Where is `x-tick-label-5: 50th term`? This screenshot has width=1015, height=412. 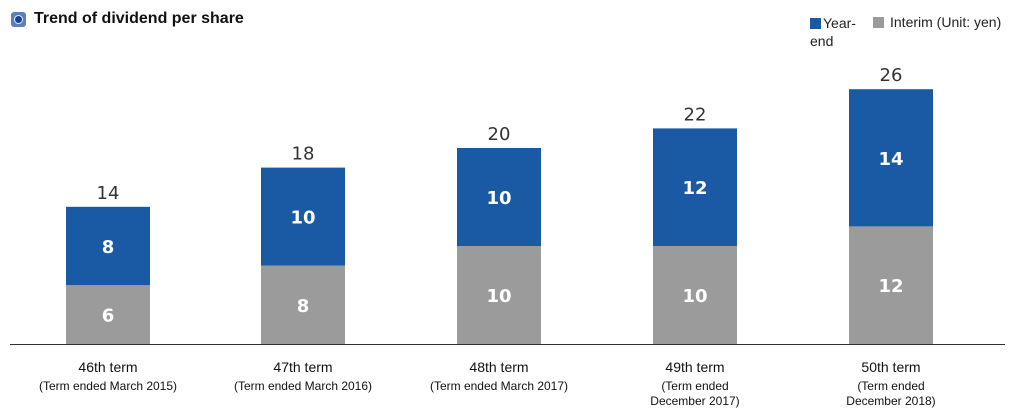 x-tick-label-5: 50th term is located at coordinates (890, 367).